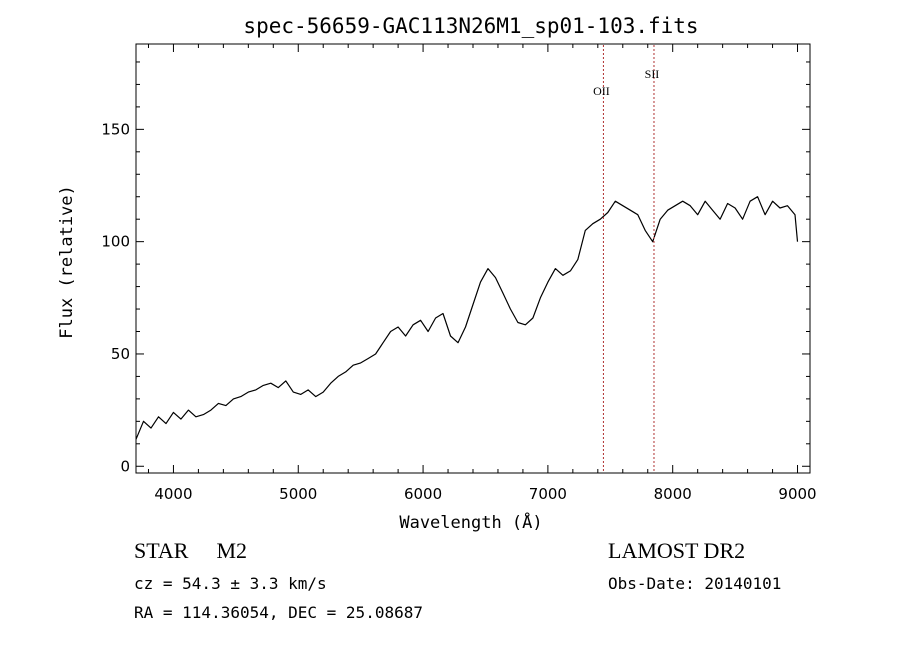 This screenshot has width=900, height=649. I want to click on observation-date: Obs-Date: 20140101, so click(695, 583).